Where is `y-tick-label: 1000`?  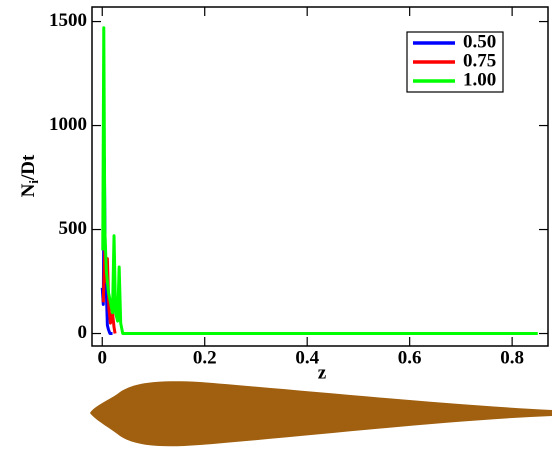
y-tick-label: 1000 is located at coordinates (68, 124).